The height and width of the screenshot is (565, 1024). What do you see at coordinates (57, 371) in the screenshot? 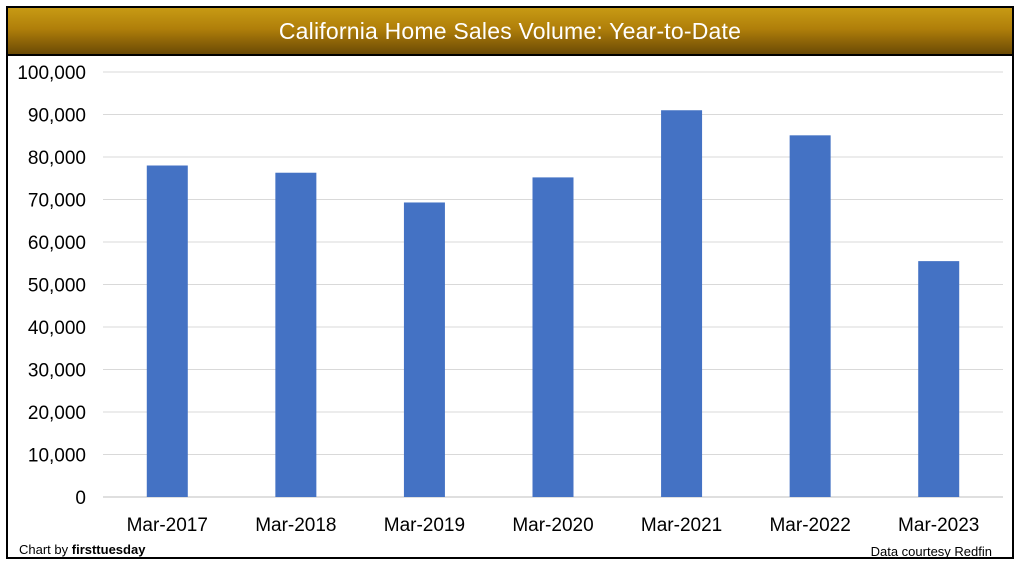
I see `y-tick-label: 30,000` at bounding box center [57, 371].